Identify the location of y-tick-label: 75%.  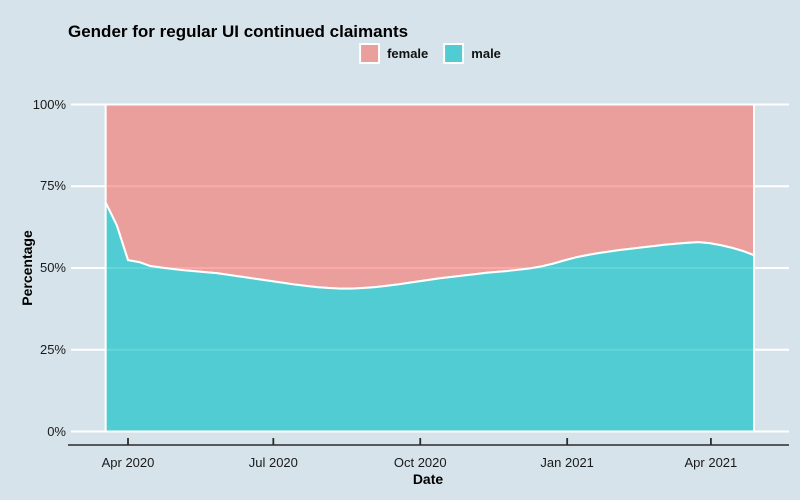
(52, 186).